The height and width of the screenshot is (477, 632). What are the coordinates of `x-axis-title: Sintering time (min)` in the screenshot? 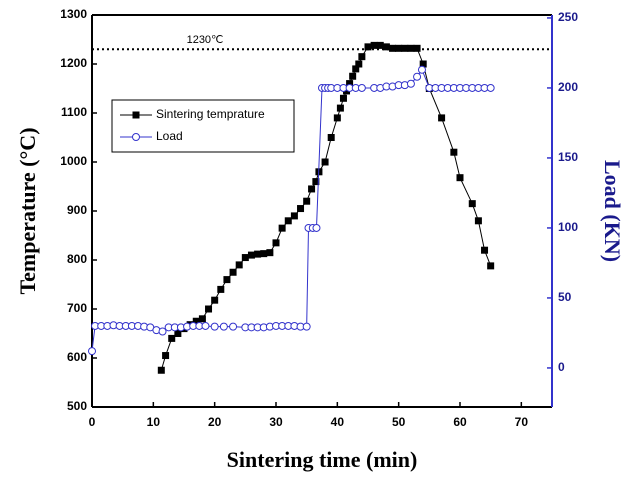 It's located at (322, 459).